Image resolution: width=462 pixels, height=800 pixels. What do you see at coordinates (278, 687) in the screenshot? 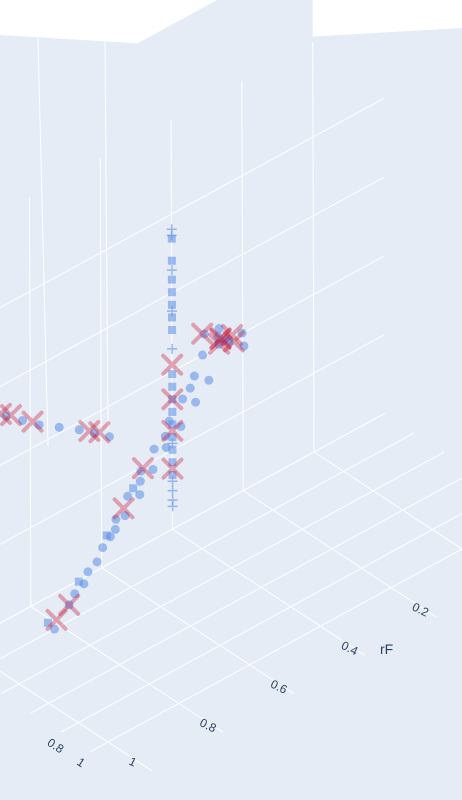
I see `x-tick-label: 0.6` at bounding box center [278, 687].